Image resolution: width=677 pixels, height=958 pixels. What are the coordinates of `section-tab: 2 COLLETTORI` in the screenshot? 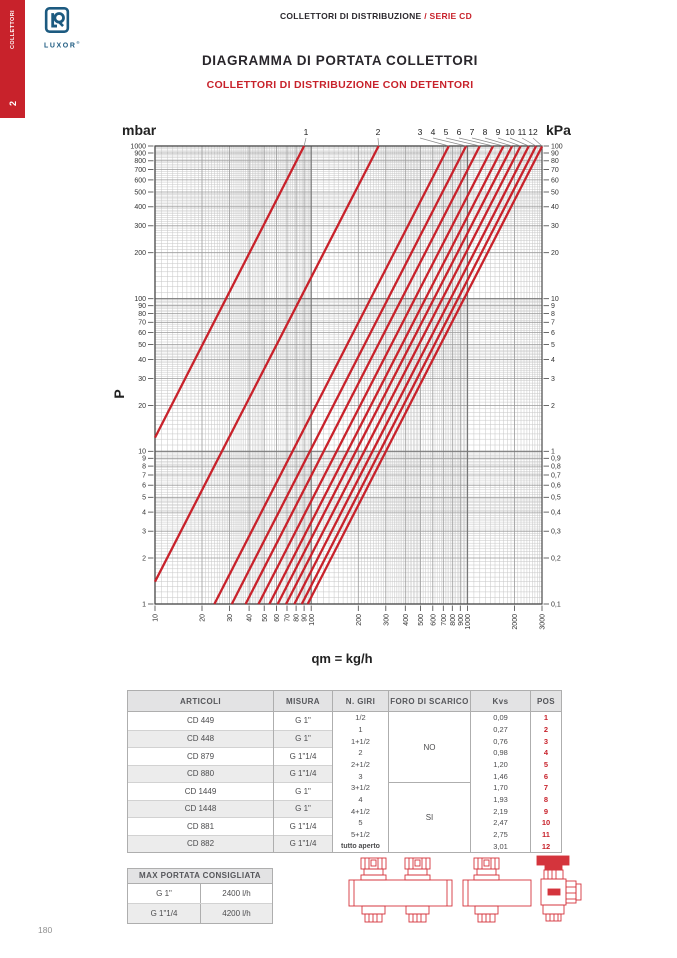 It's located at (12, 59).